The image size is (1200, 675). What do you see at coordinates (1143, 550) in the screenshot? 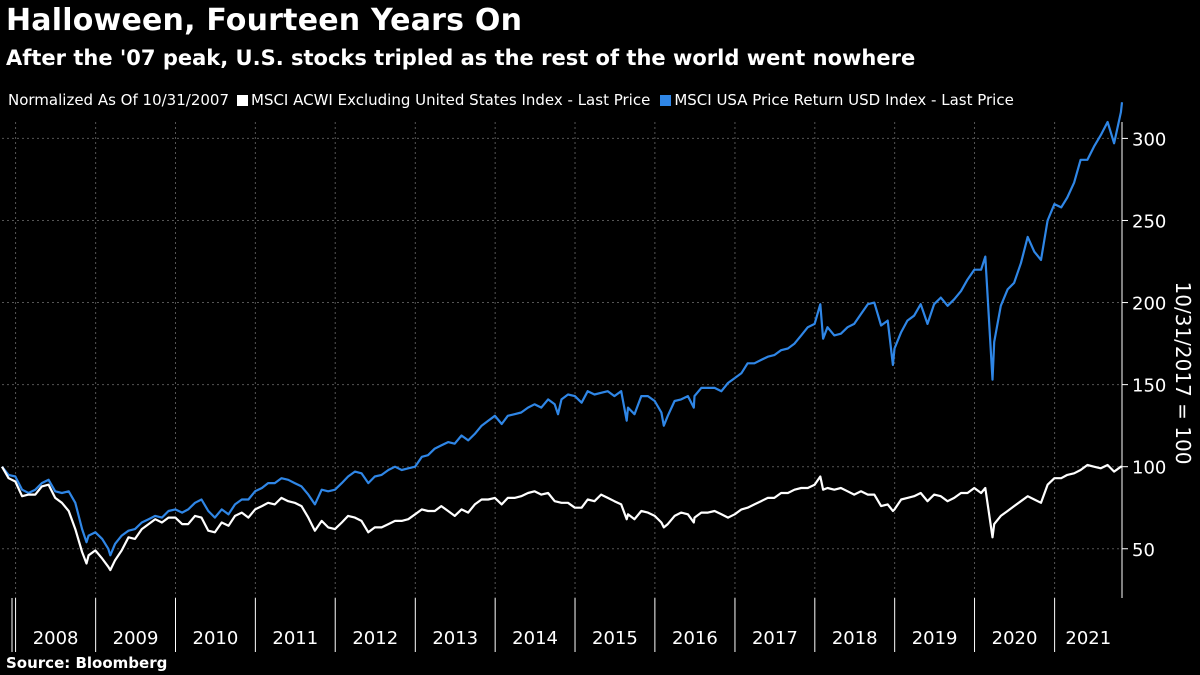
I see `y-tick-label: 50` at bounding box center [1143, 550].